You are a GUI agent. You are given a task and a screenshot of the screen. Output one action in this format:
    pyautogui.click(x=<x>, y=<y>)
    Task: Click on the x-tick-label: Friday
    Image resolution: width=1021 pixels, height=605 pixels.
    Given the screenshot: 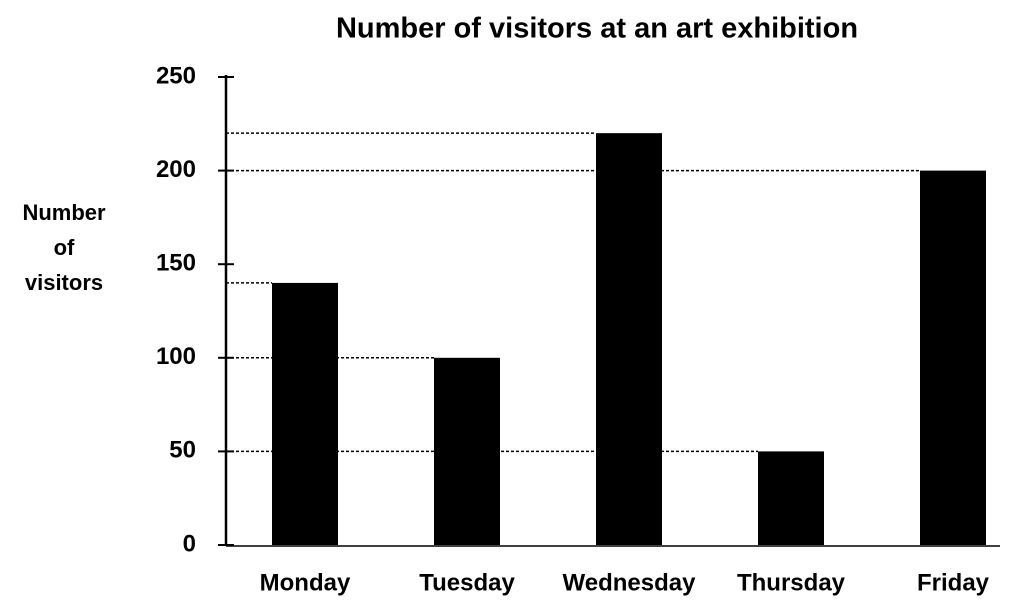 What is the action you would take?
    pyautogui.click(x=953, y=582)
    